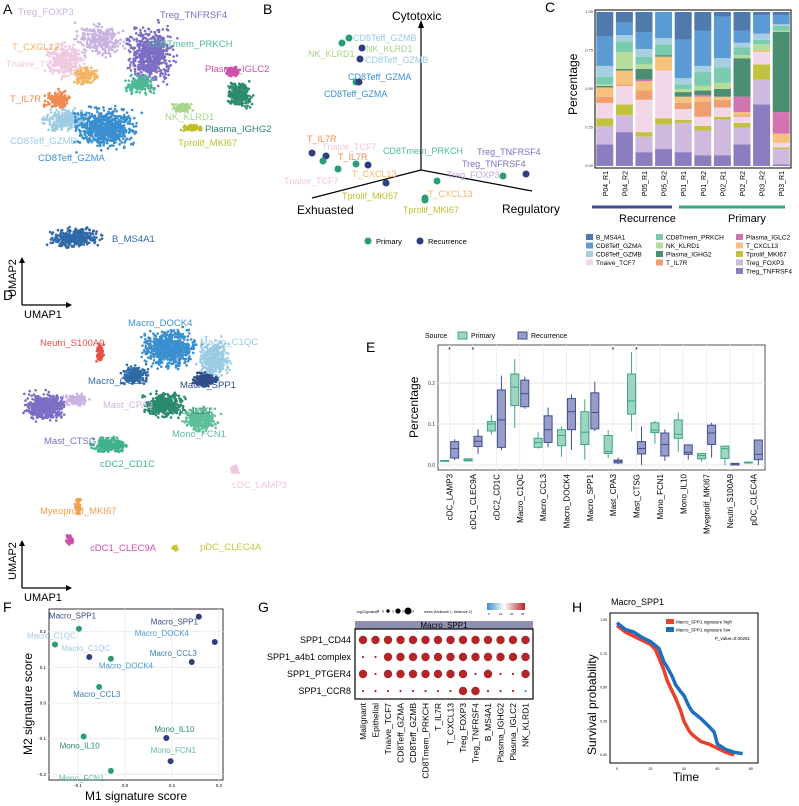  I want to click on cluster-label: CD8Teff_GZMA, so click(72, 158).